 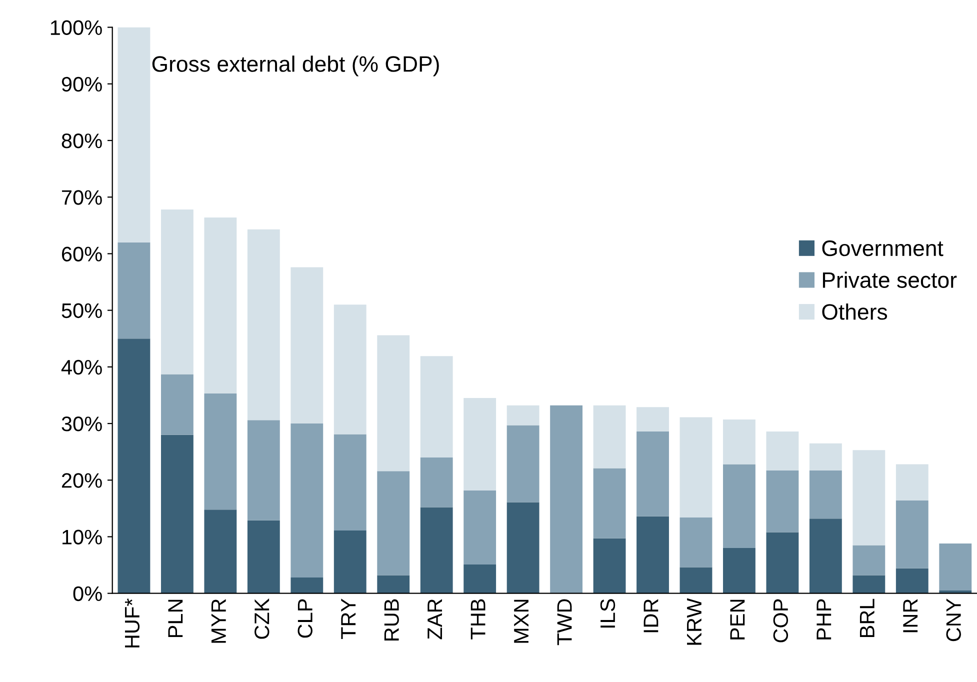 What do you see at coordinates (82, 537) in the screenshot?
I see `y-tick-label: 10%` at bounding box center [82, 537].